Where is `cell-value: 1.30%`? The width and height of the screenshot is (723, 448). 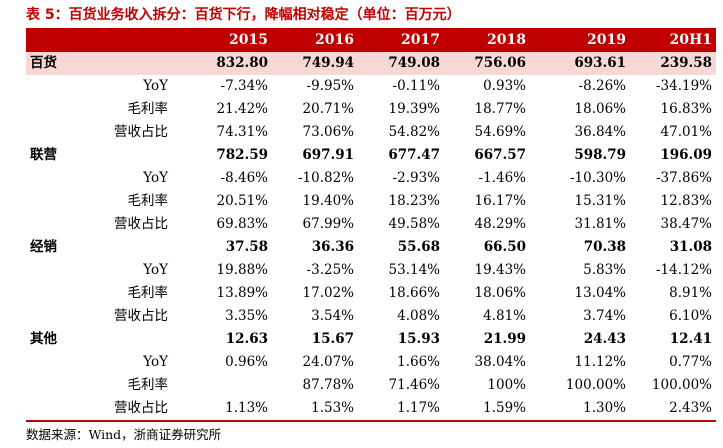 cell-value: 1.30% is located at coordinates (580, 409).